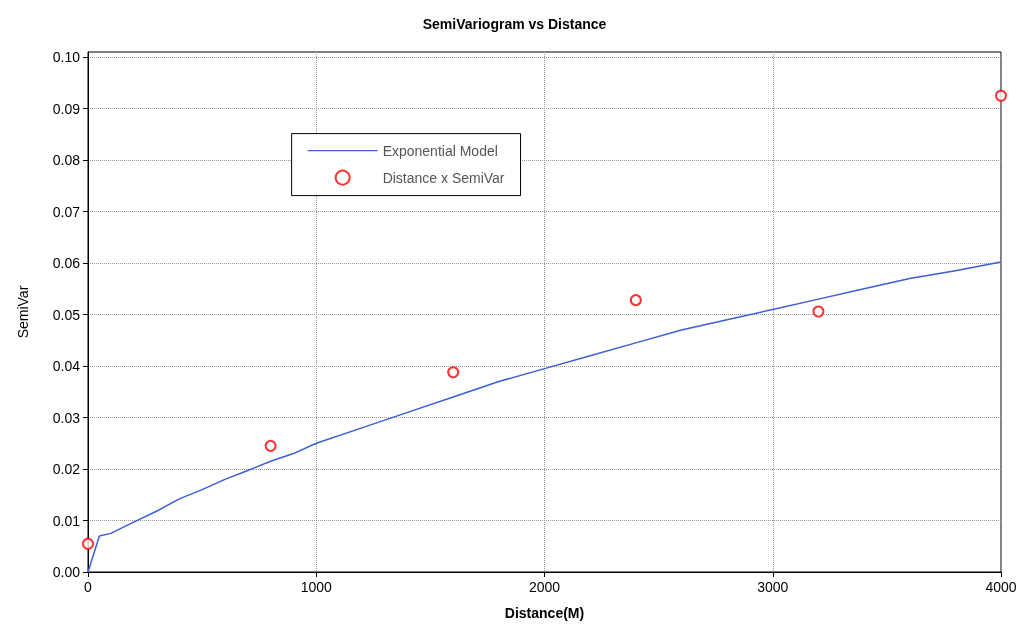 The image size is (1029, 644). I want to click on x-tick-label: 2000, so click(544, 587).